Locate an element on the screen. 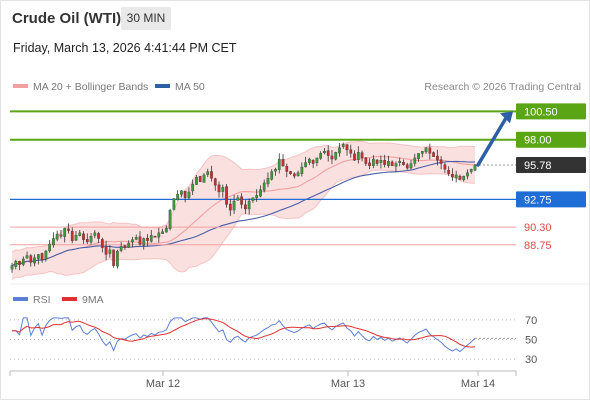  rsi-tick-70: 70 is located at coordinates (531, 321).